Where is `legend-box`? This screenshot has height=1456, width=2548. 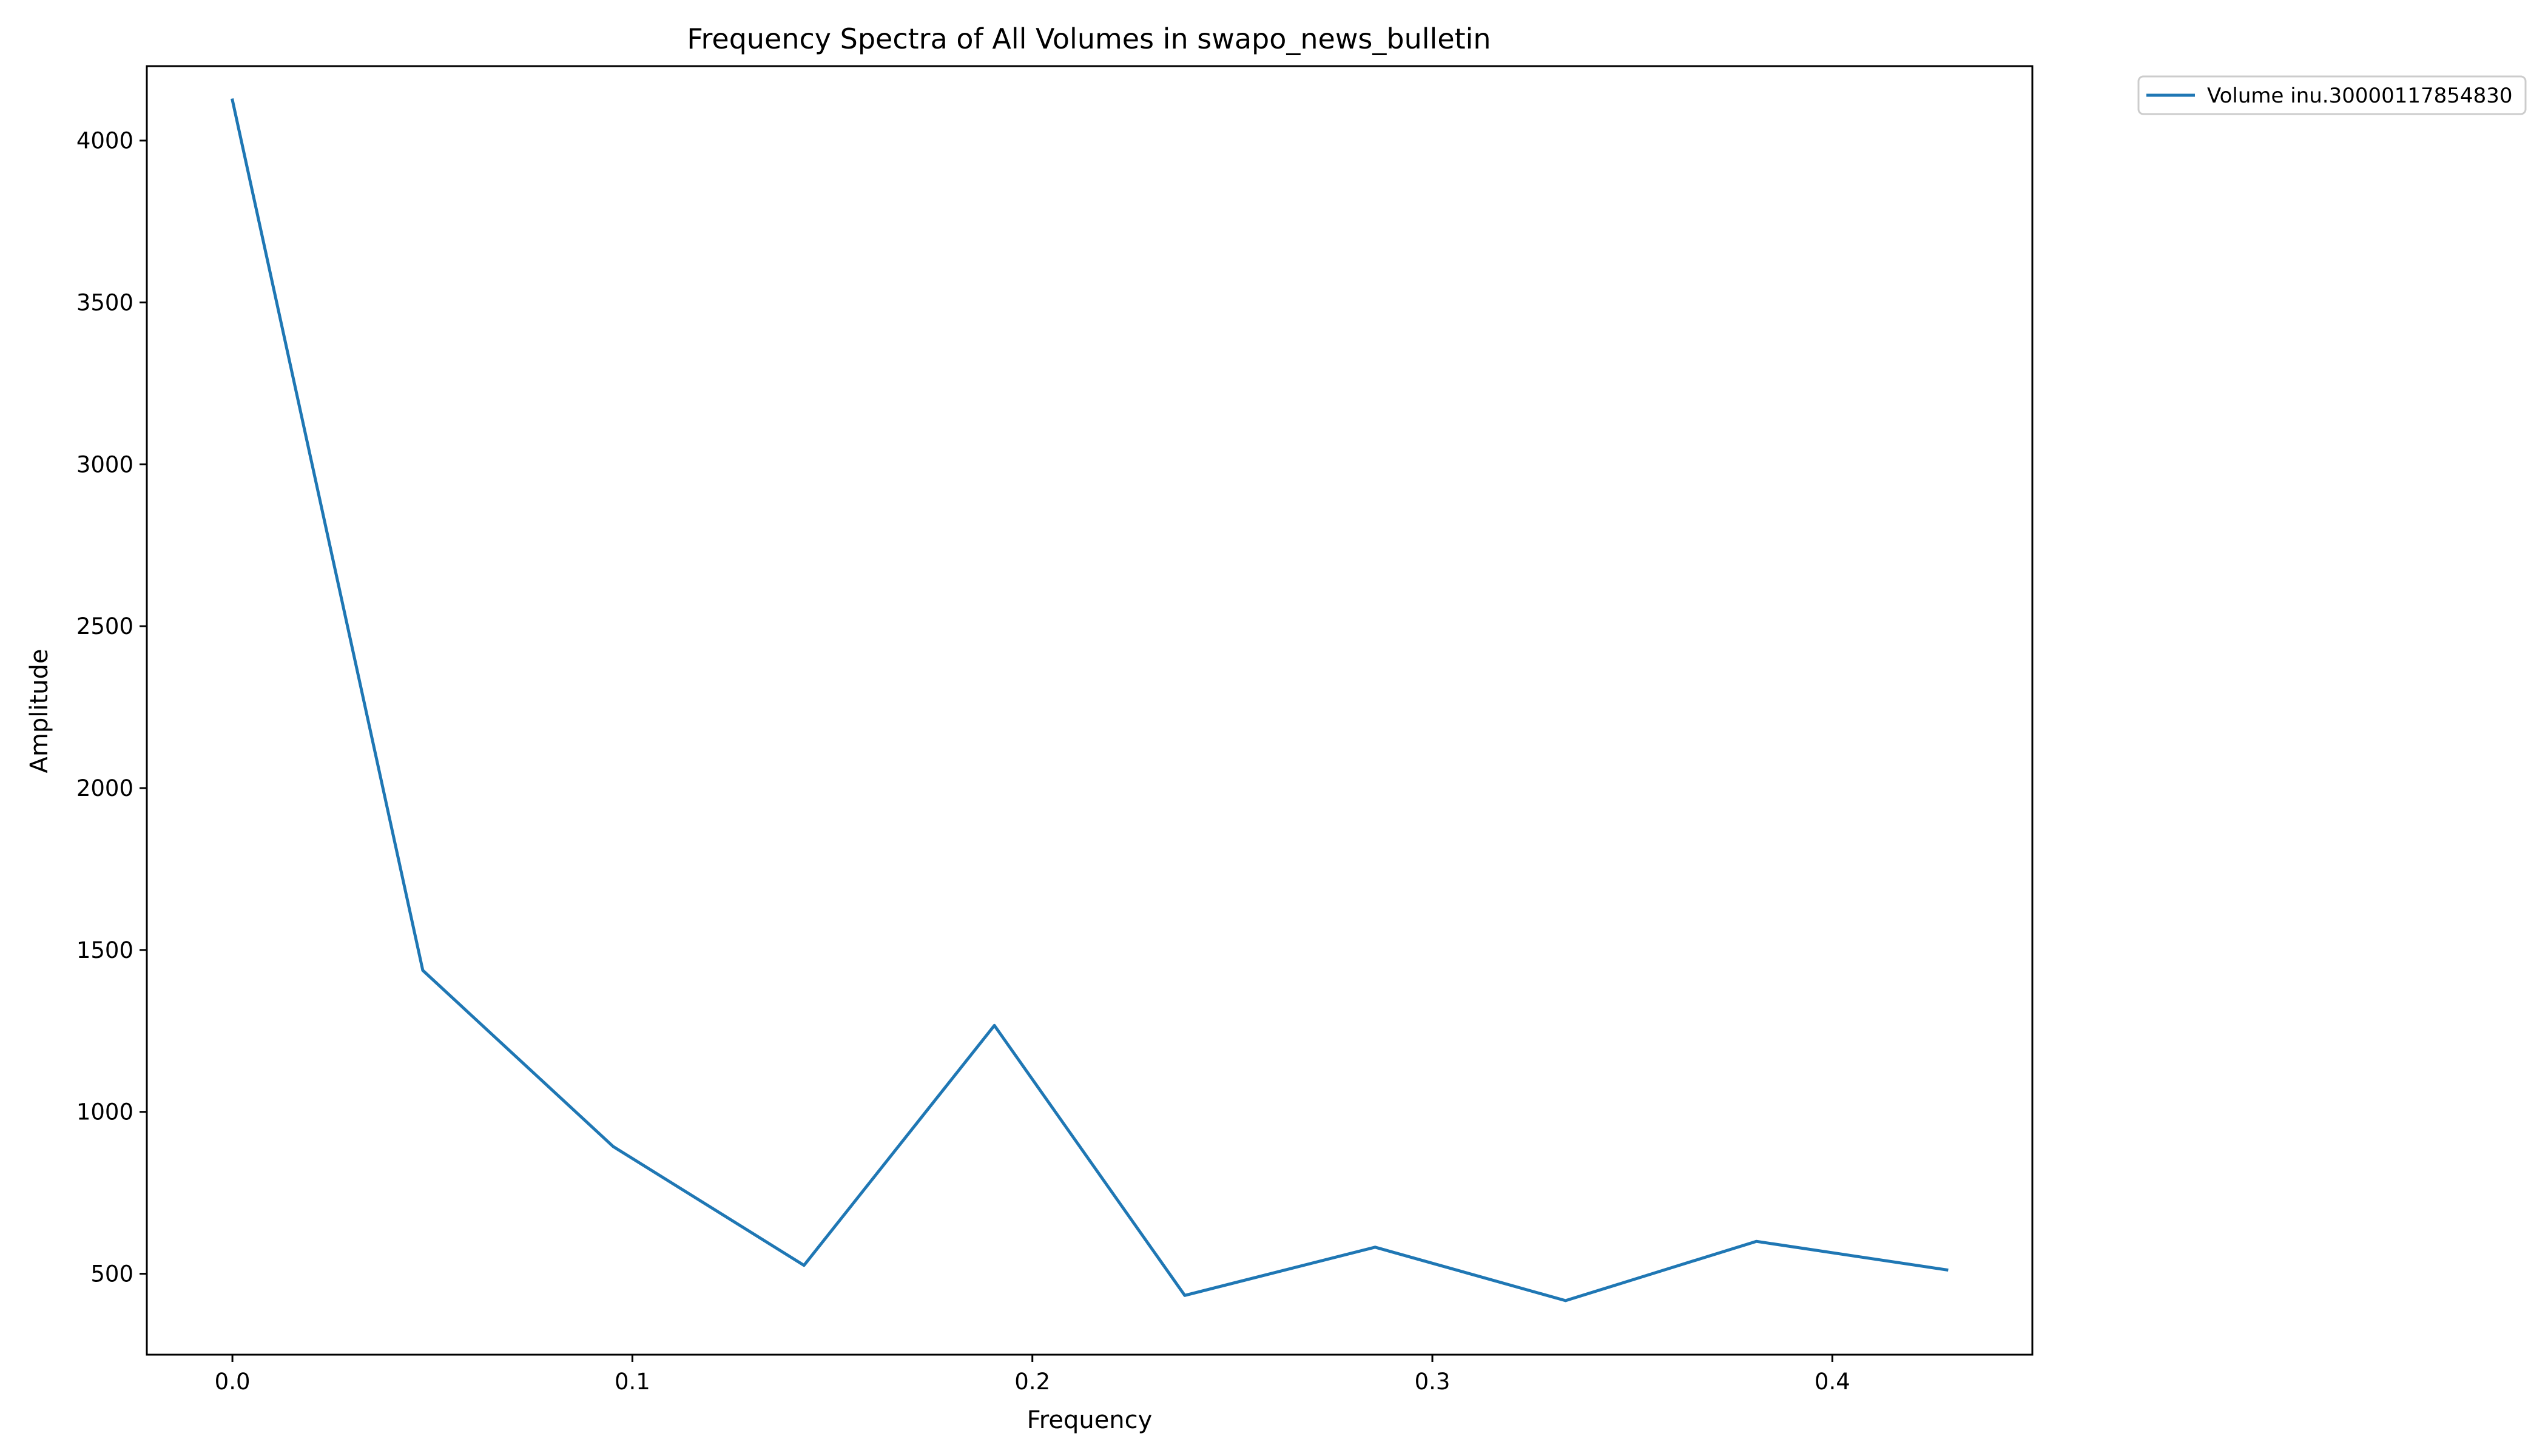
legend-box is located at coordinates (2332, 95).